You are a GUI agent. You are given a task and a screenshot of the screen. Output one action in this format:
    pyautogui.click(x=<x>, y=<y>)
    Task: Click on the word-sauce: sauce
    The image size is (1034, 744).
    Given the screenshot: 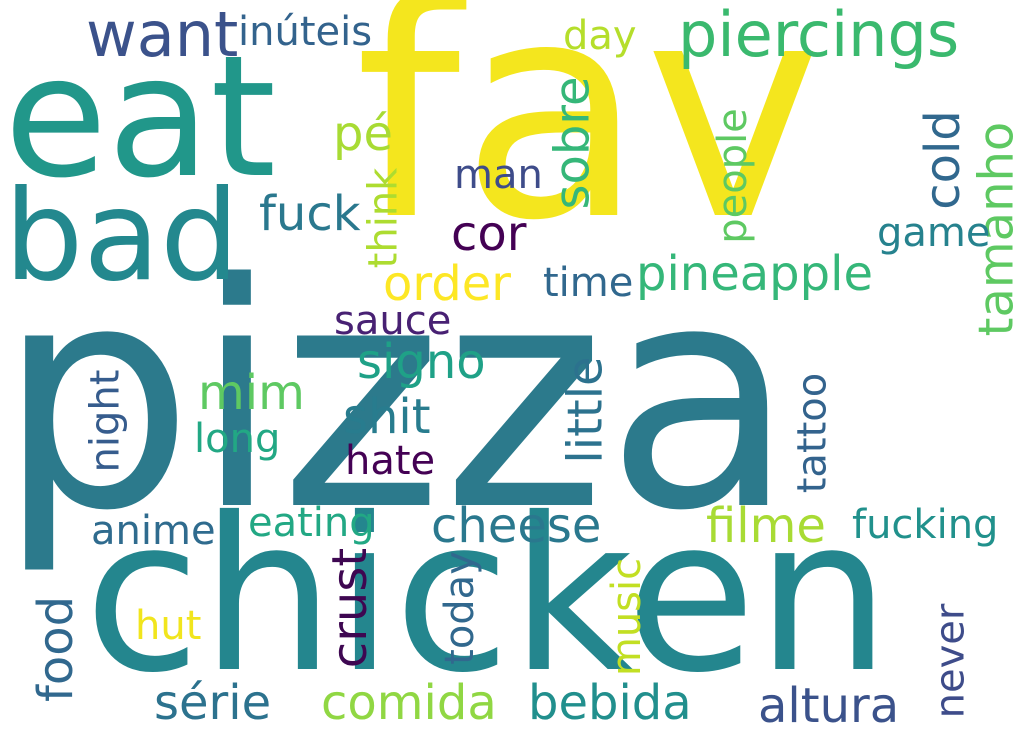 What is the action you would take?
    pyautogui.click(x=393, y=321)
    